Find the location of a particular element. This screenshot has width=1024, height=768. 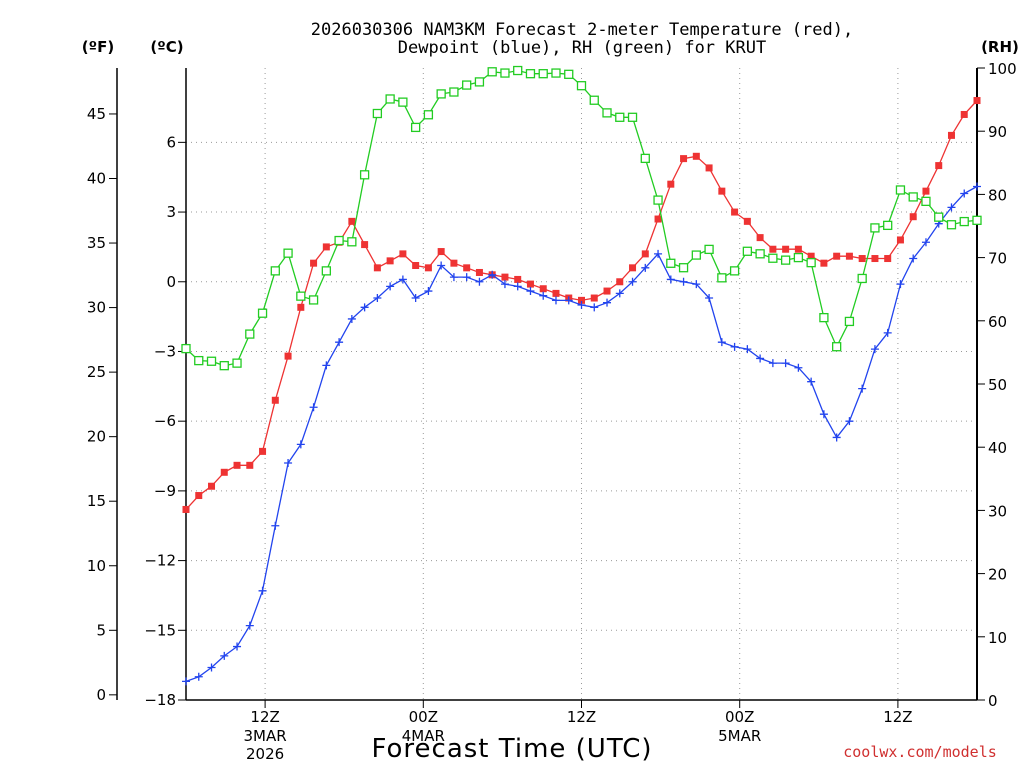

fahrenheit-tick-label: 20 is located at coordinates (96, 437).